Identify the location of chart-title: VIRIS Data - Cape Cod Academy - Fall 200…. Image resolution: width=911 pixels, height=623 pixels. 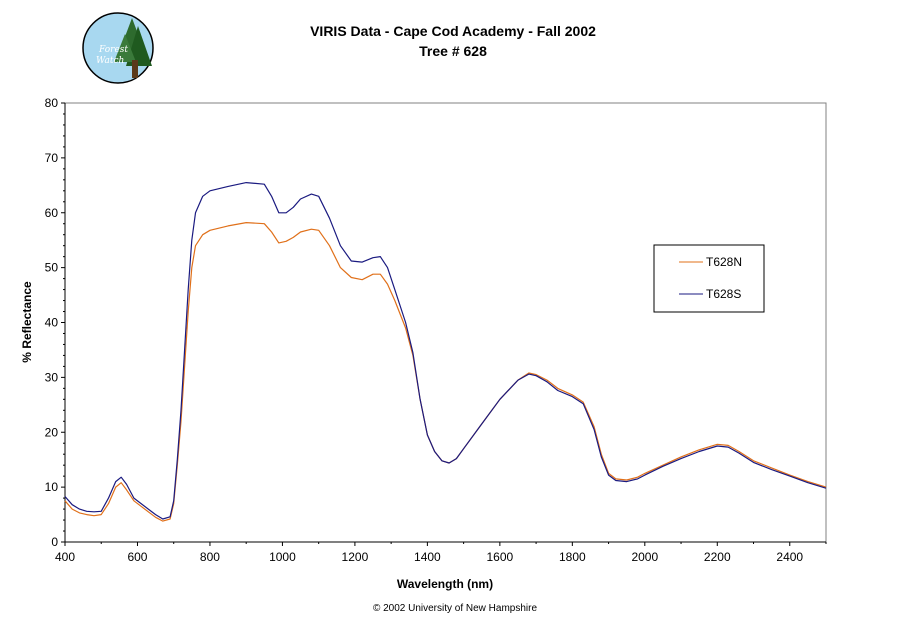
(453, 31).